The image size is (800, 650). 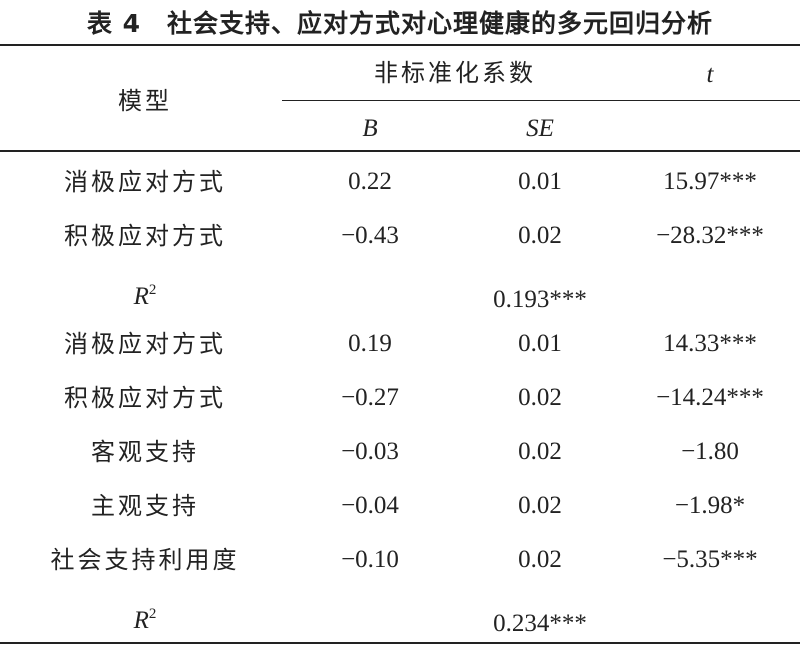 I want to click on header-bottom-rule, so click(x=400, y=151).